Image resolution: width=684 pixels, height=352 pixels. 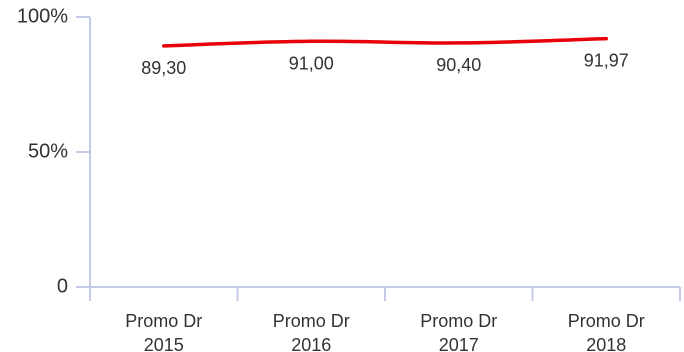 I want to click on x-tick-label: Promo Dr 2018, so click(x=606, y=331).